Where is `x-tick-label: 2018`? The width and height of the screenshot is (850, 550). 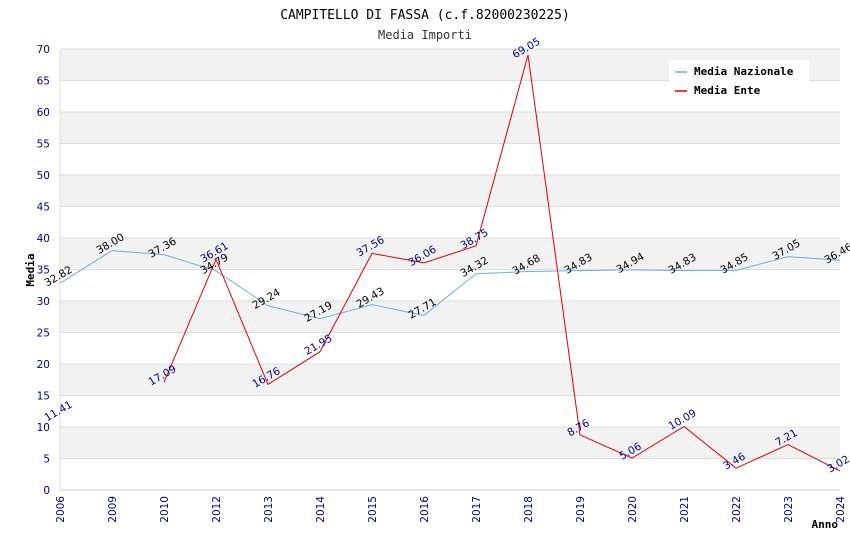
x-tick-label: 2018 is located at coordinates (529, 509).